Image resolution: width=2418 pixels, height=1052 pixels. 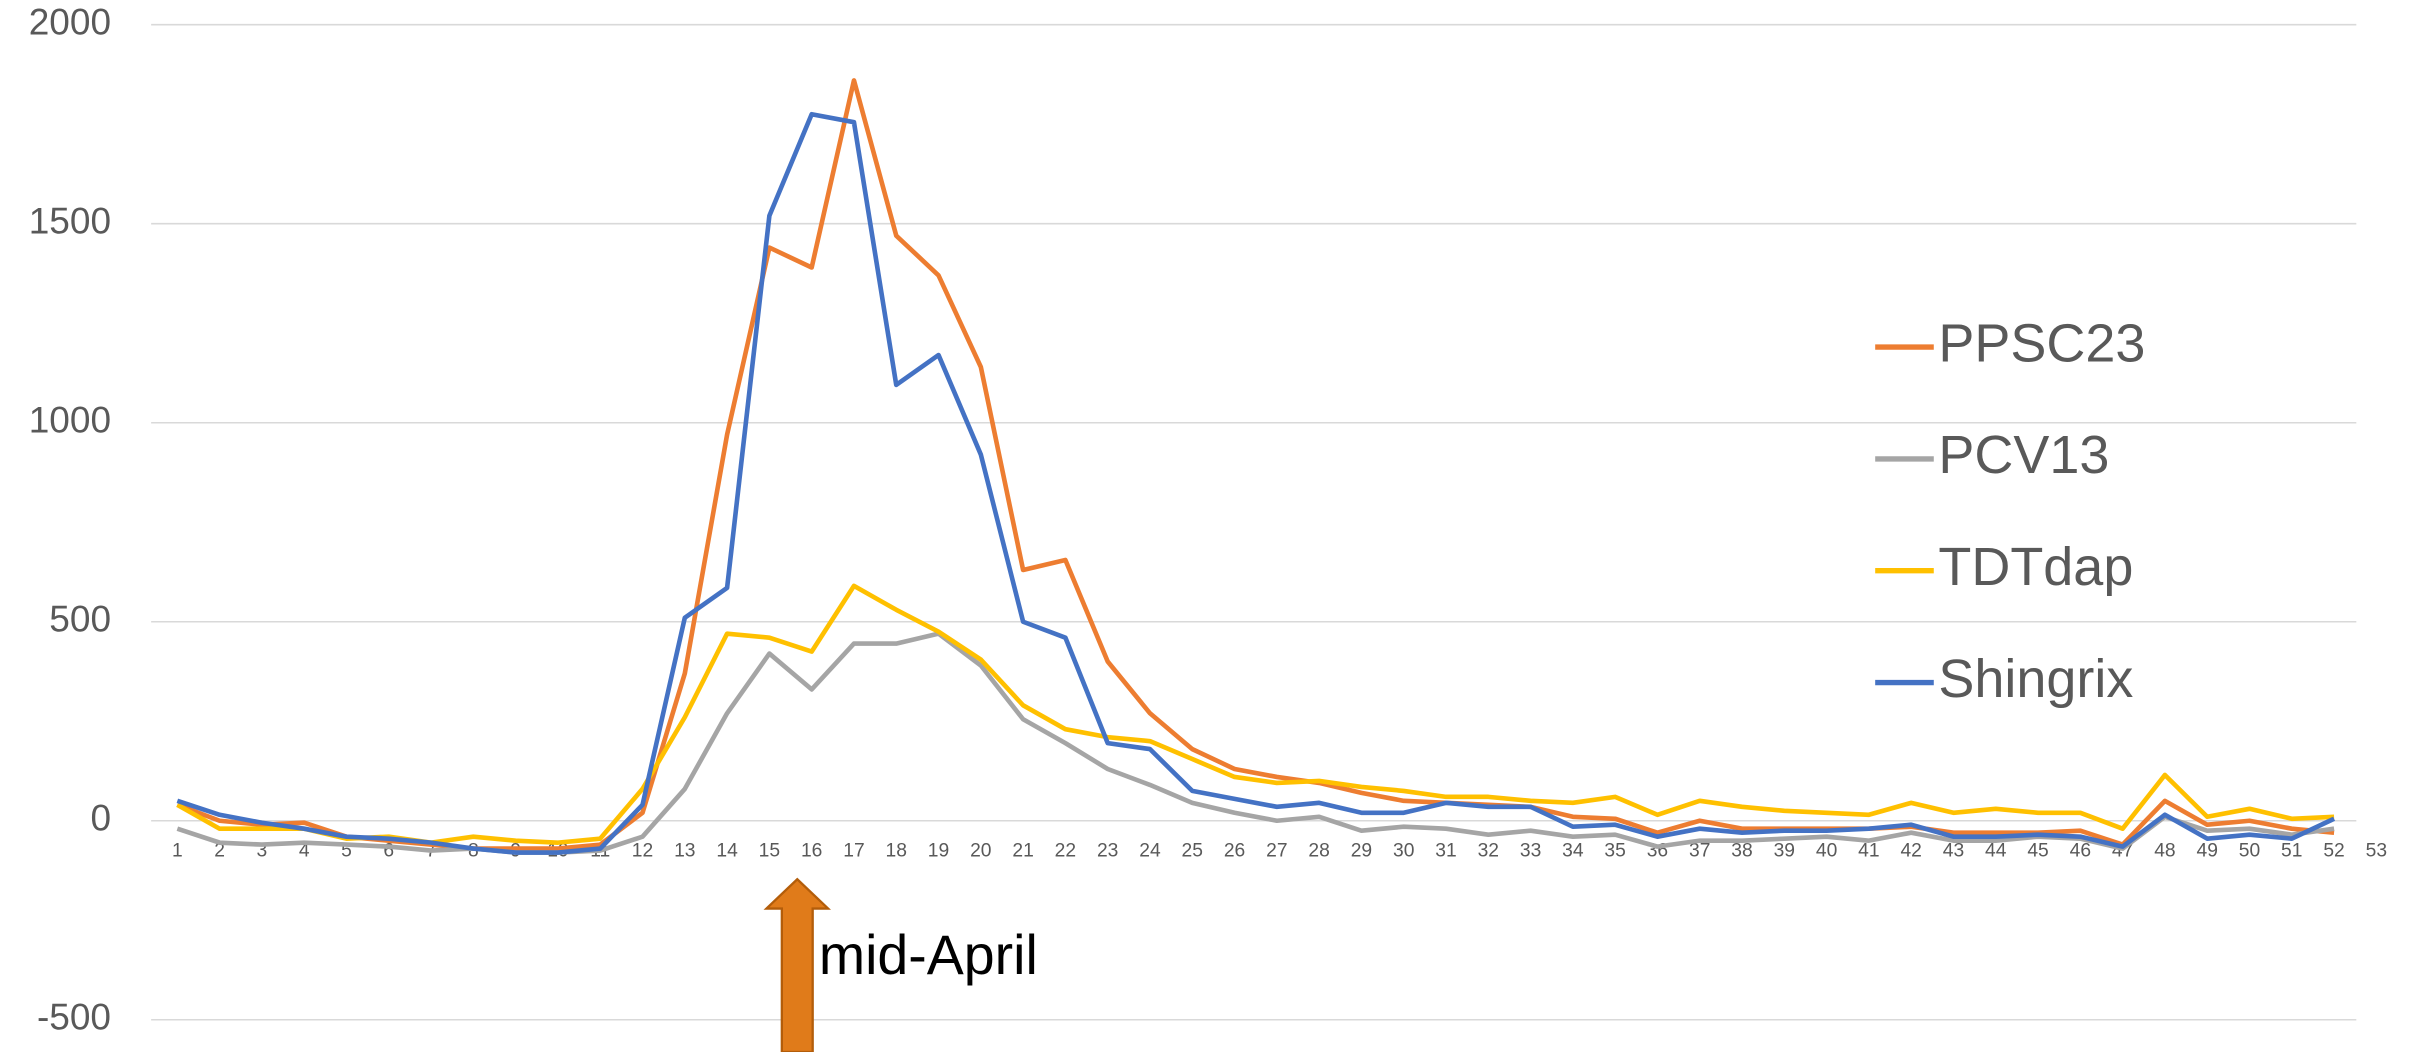 What do you see at coordinates (769, 851) in the screenshot?
I see `x-tick-label: 15` at bounding box center [769, 851].